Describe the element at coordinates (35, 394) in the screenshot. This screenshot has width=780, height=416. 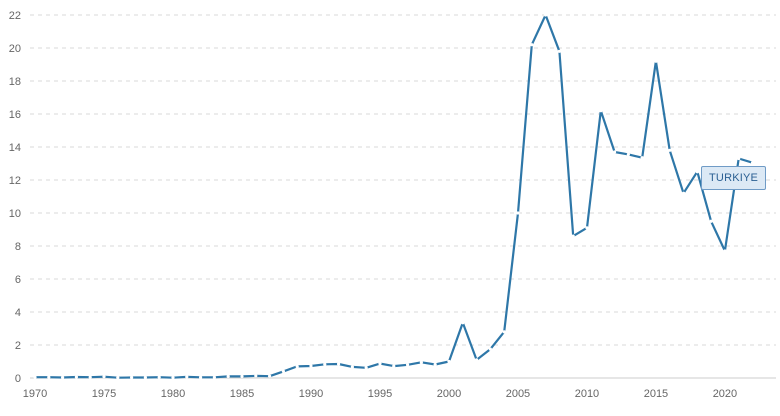
I see `x-tick-label: 1970` at that location.